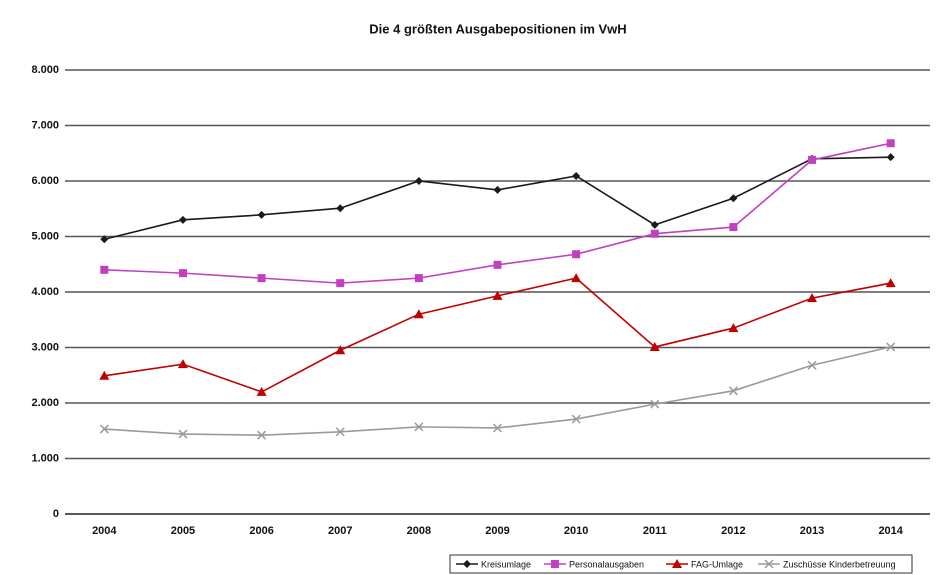 The height and width of the screenshot is (575, 939). Describe the element at coordinates (45, 403) in the screenshot. I see `y-tick-label: 2.000` at that location.